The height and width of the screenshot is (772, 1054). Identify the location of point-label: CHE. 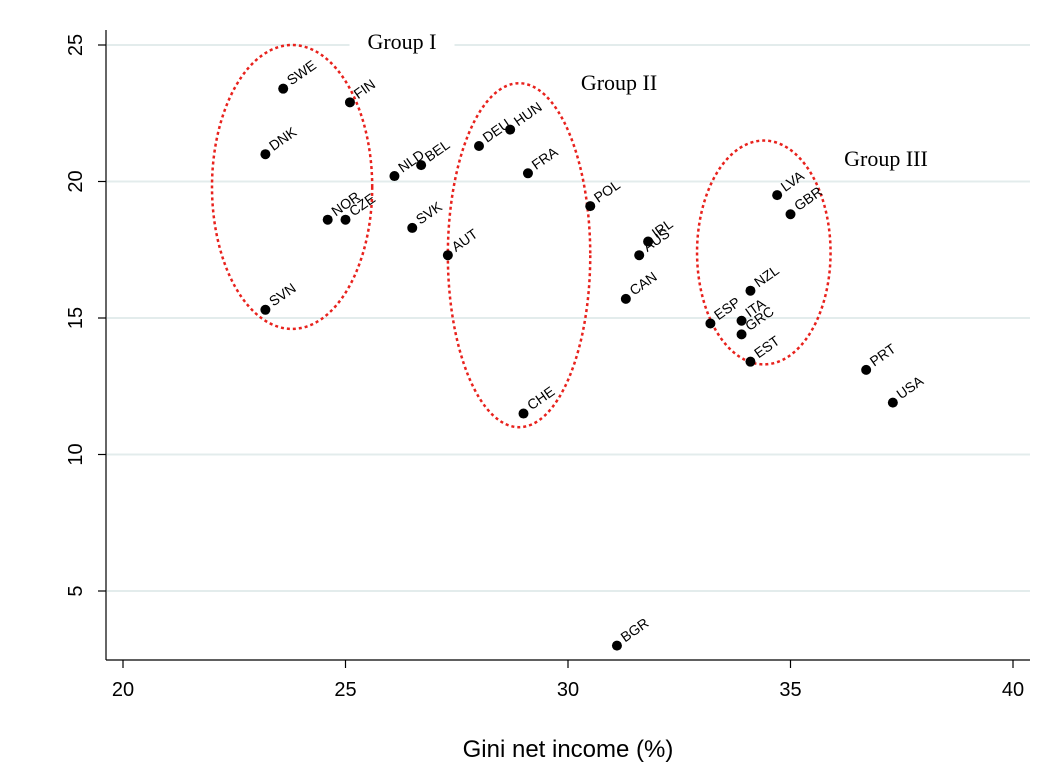
(540, 398).